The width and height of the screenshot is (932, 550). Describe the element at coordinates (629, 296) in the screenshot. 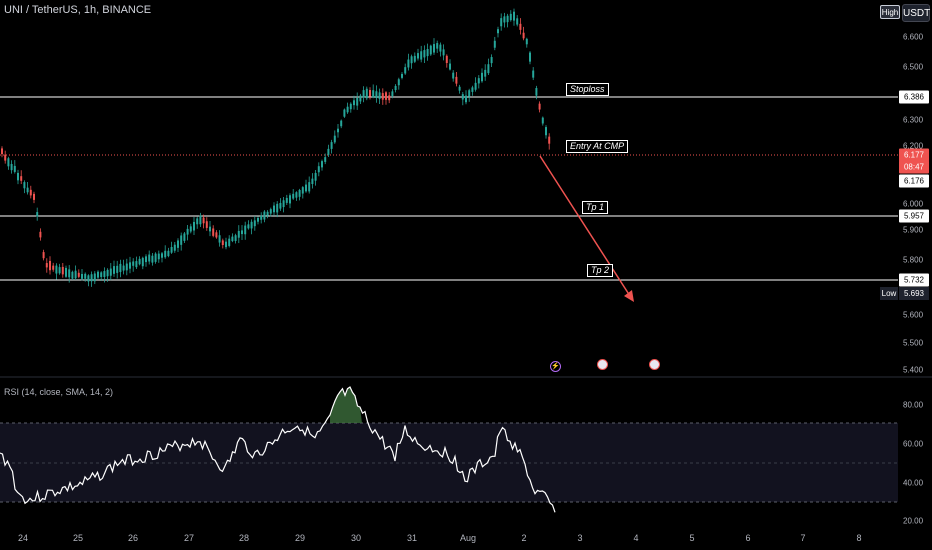

I see `arrow-head` at that location.